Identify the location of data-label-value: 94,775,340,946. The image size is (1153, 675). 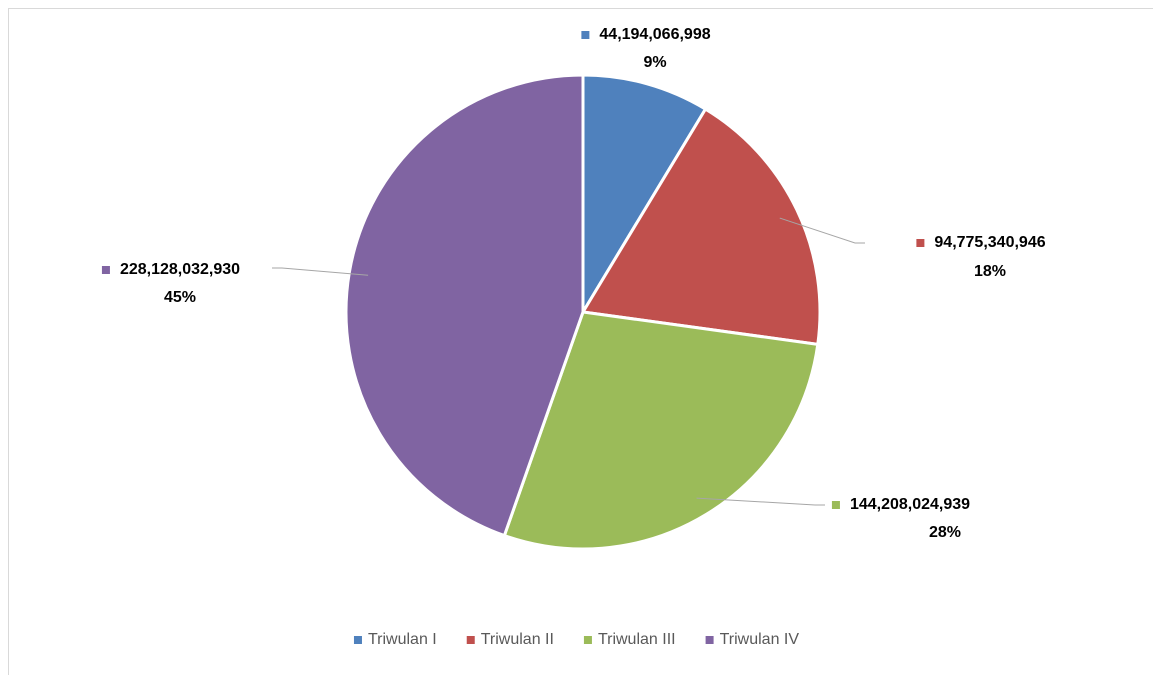
(989, 242).